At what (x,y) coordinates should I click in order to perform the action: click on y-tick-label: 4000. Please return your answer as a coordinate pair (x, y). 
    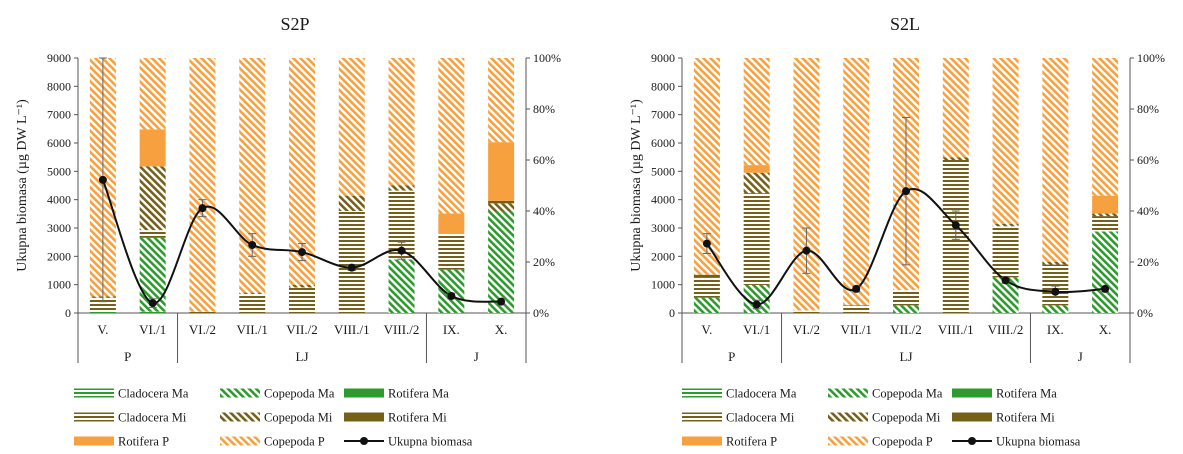
    Looking at the image, I should click on (59, 200).